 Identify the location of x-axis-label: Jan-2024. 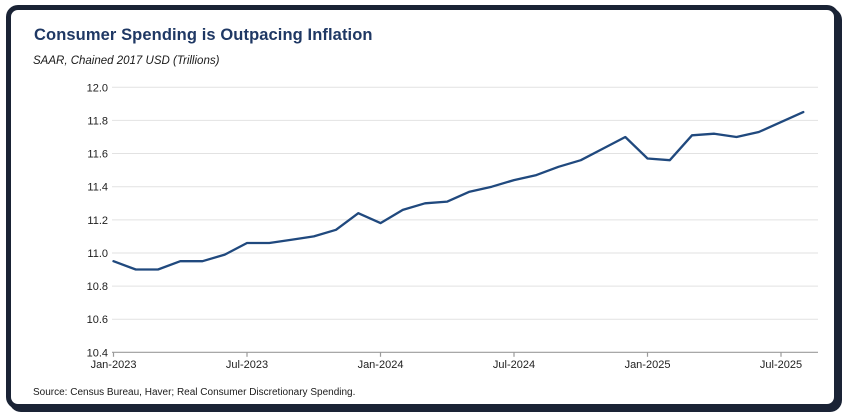
(381, 365).